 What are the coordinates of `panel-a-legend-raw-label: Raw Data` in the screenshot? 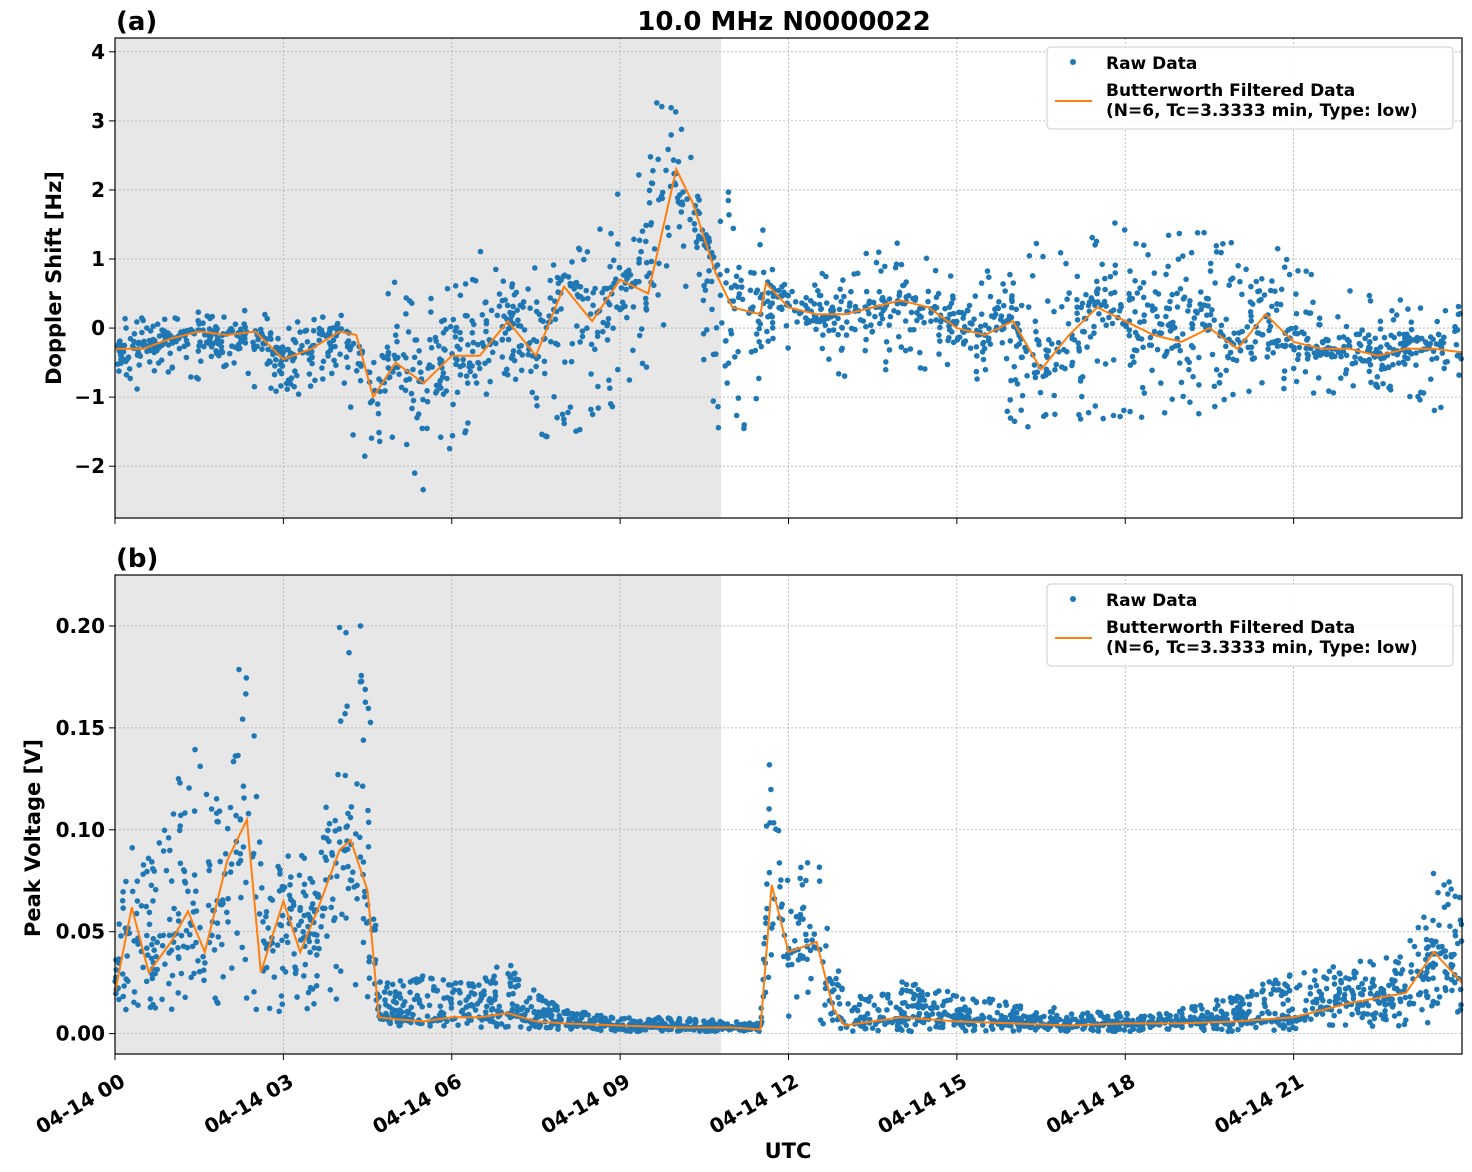 It's located at (1151, 64).